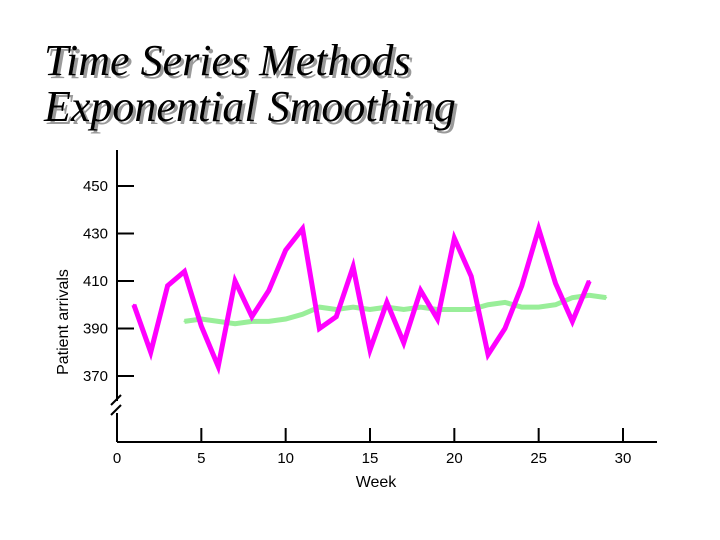 This screenshot has width=720, height=540. Describe the element at coordinates (95, 186) in the screenshot. I see `y-tick-label: 450` at that location.